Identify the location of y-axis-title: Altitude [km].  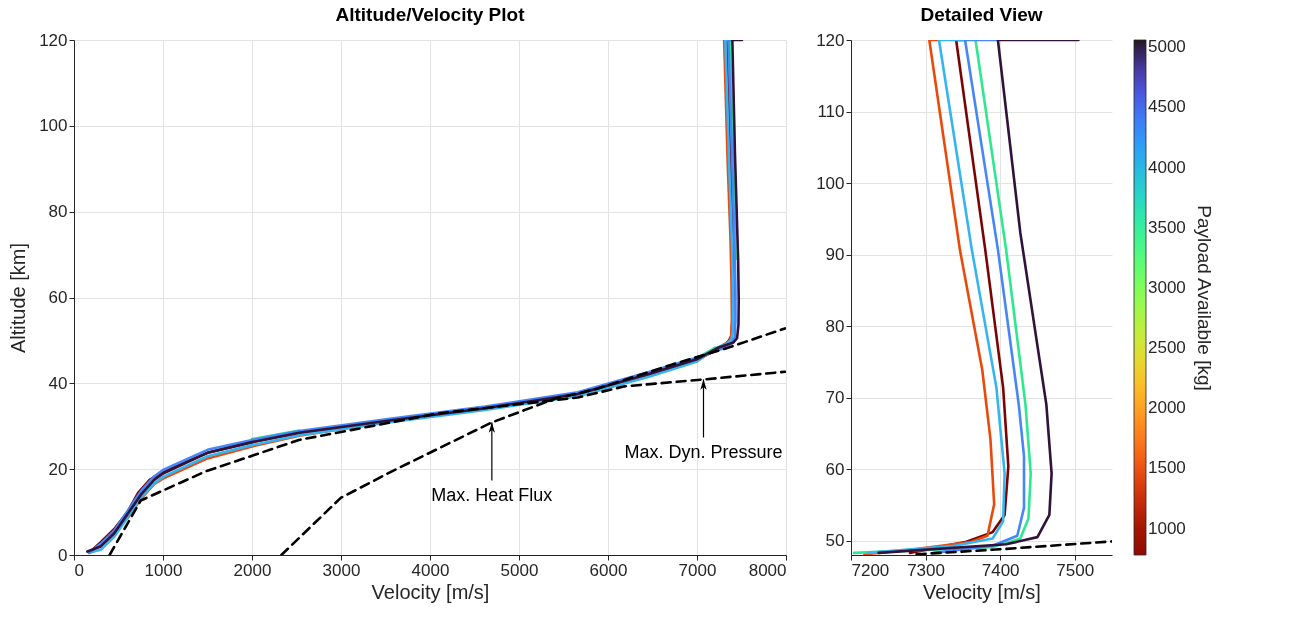
(18, 298).